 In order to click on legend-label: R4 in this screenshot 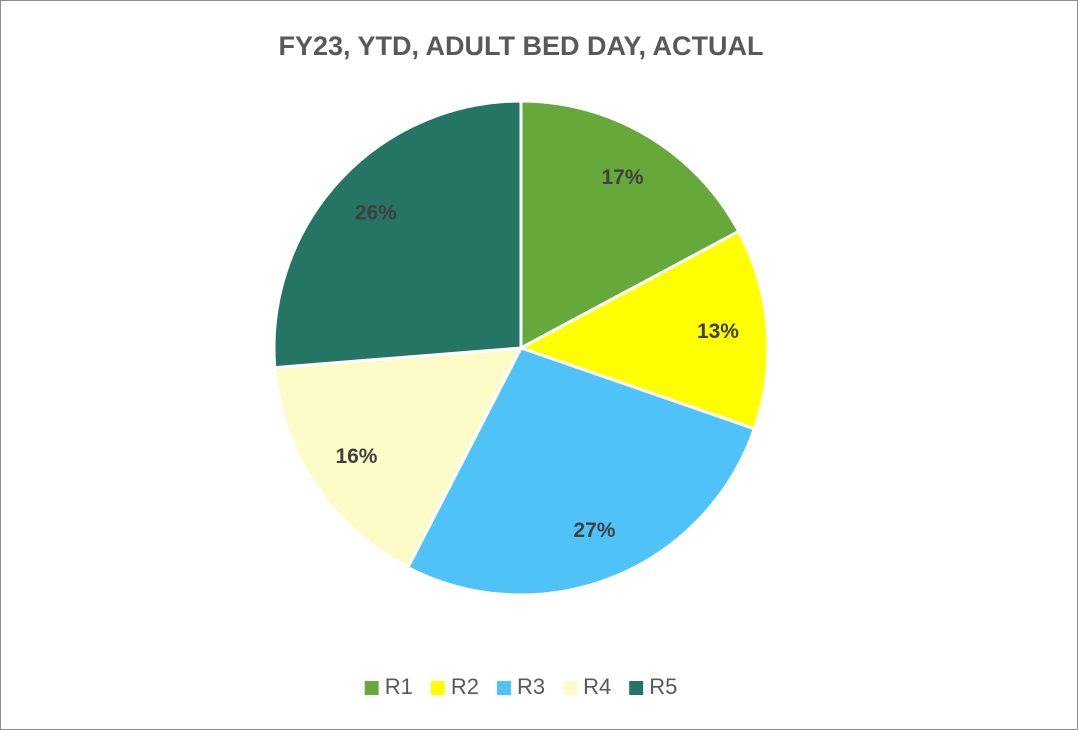, I will do `click(597, 686)`.